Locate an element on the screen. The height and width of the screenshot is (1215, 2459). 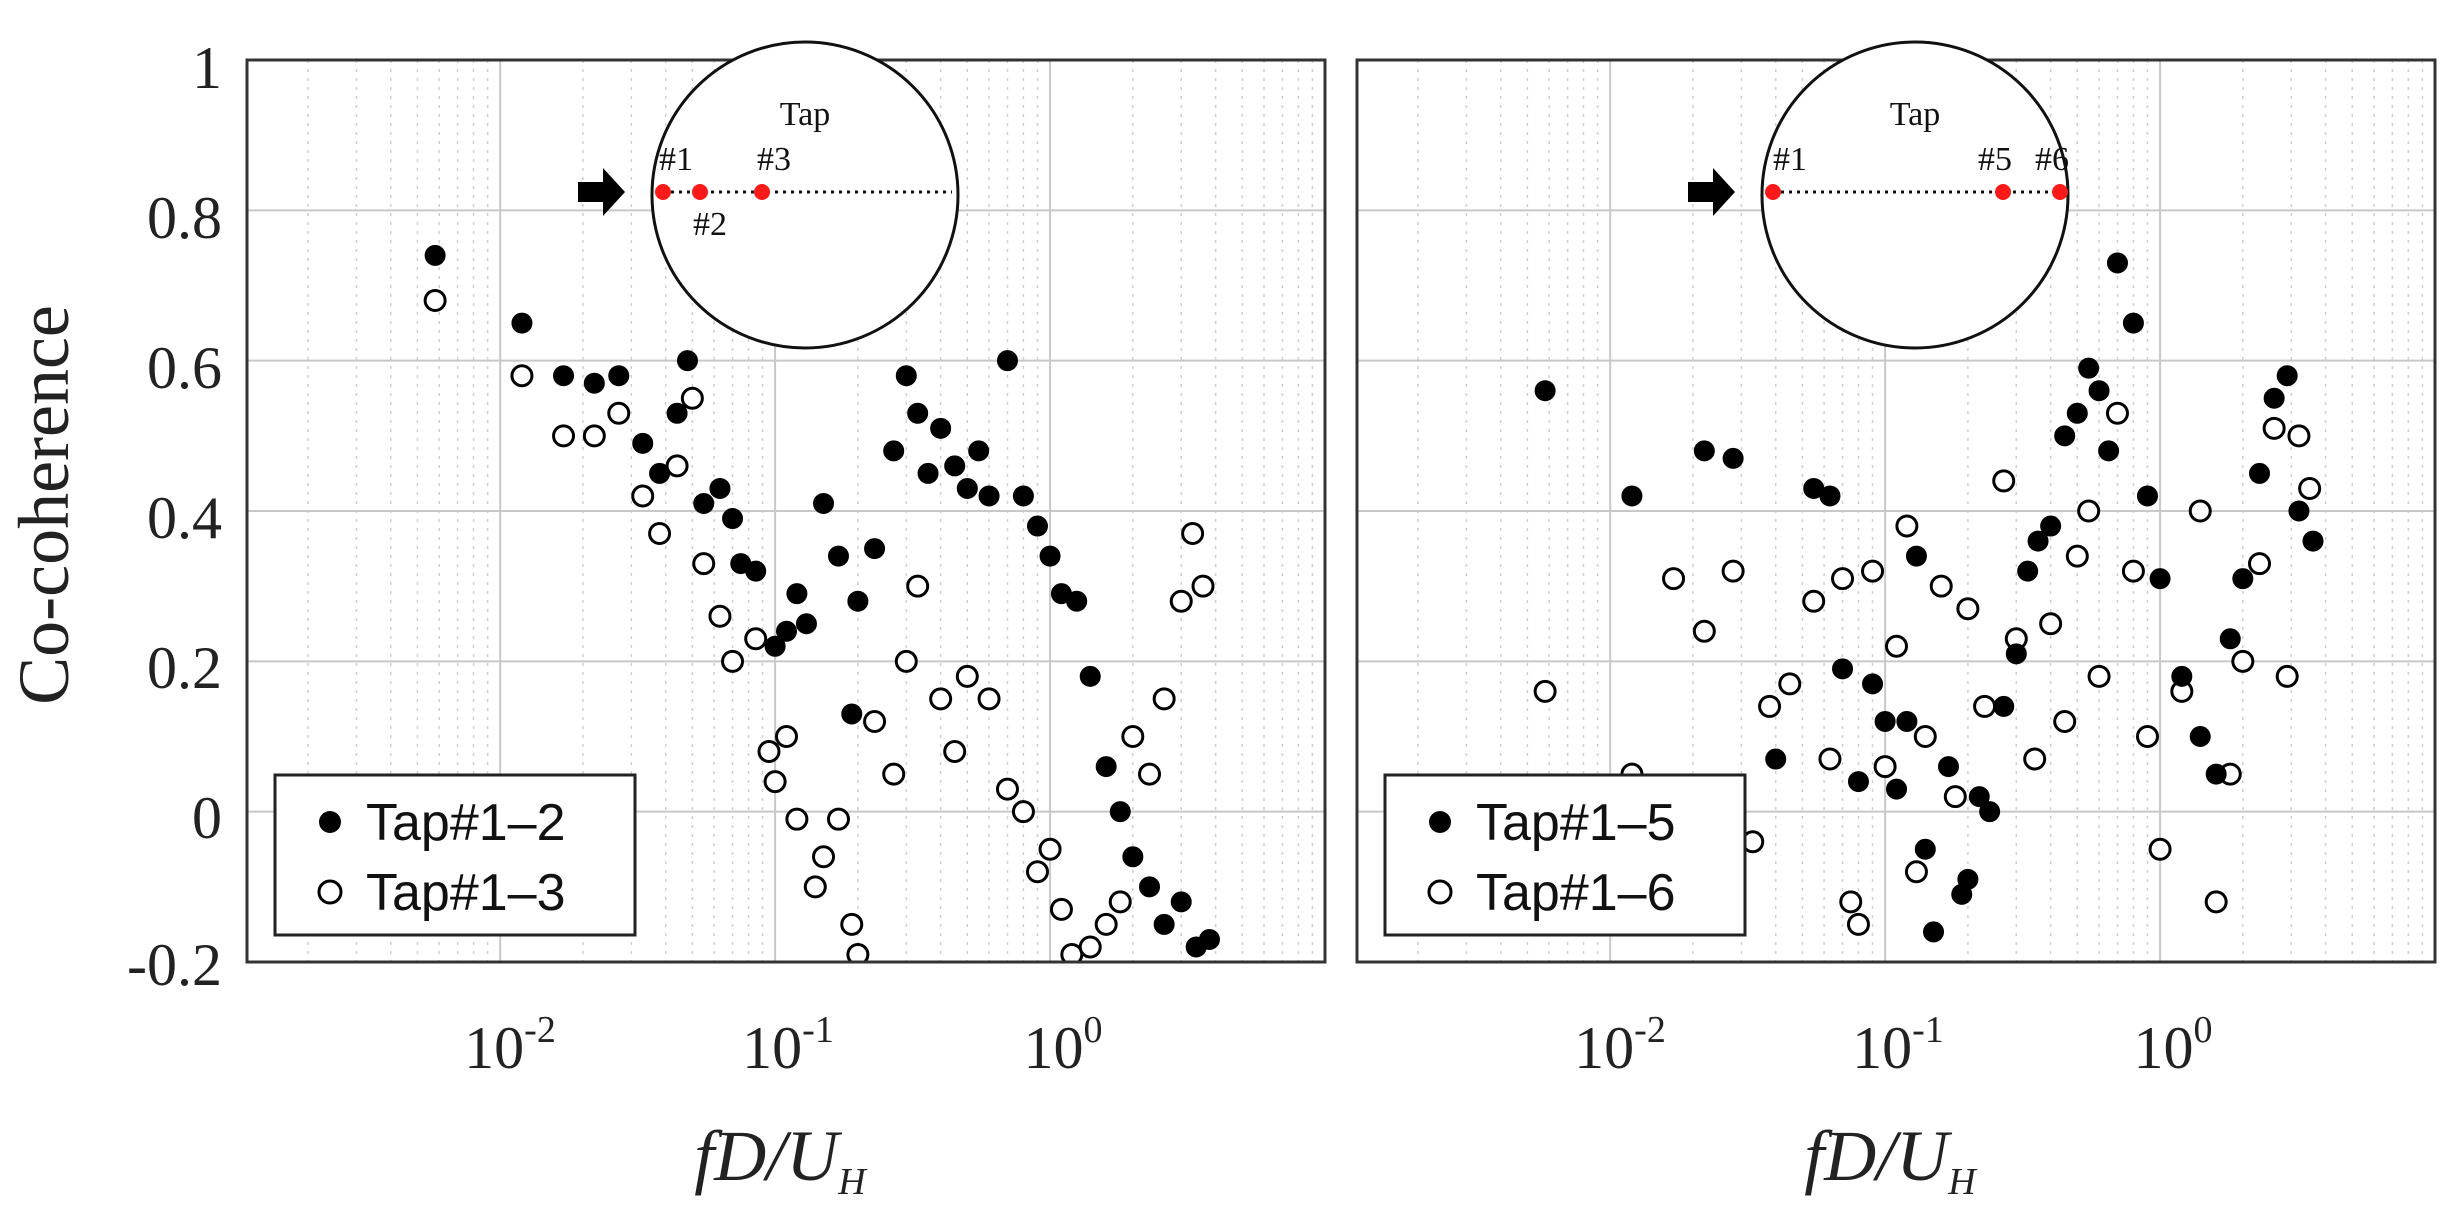
legend-box is located at coordinates (1565, 855).